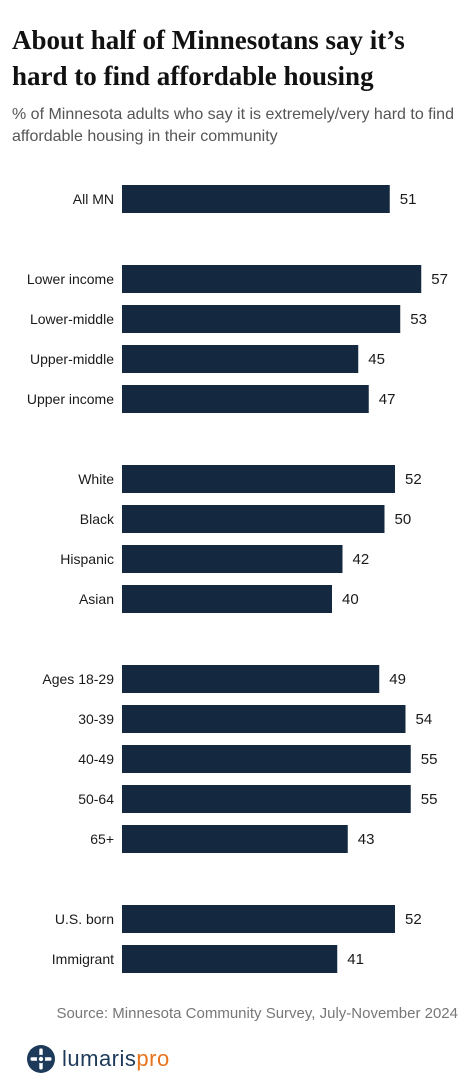 The image size is (472, 1090). I want to click on value-label-immigrant: 41, so click(355, 959).